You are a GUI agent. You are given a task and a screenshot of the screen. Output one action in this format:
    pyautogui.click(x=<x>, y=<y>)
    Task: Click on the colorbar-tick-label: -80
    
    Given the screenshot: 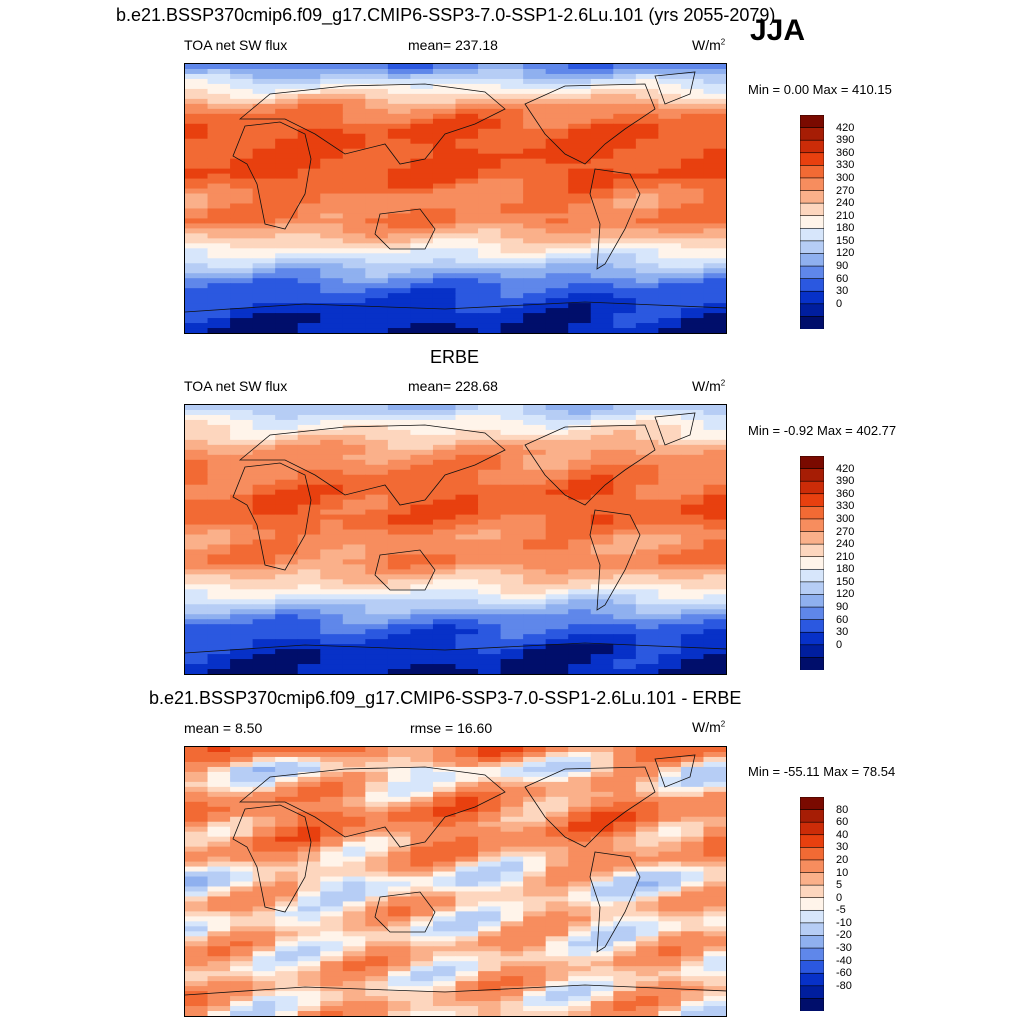 What is the action you would take?
    pyautogui.click(x=844, y=985)
    